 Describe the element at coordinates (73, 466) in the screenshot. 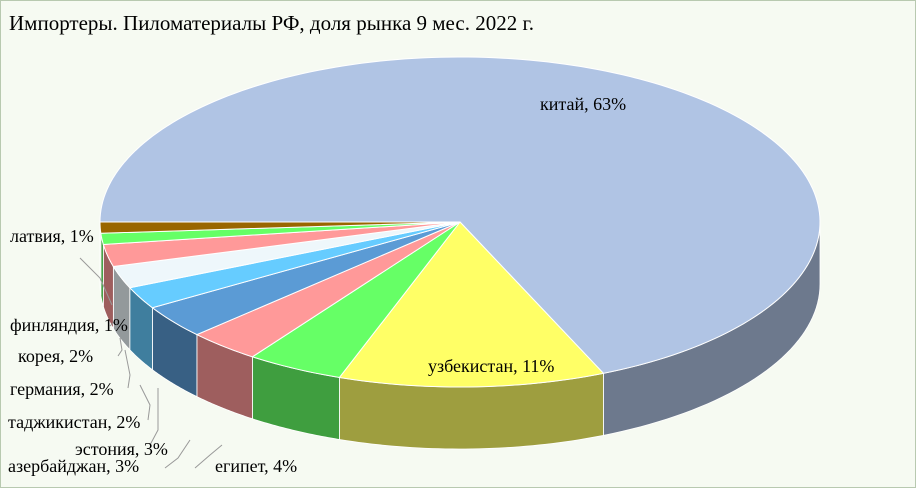

I see `data-label: азербайджан, 3%` at that location.